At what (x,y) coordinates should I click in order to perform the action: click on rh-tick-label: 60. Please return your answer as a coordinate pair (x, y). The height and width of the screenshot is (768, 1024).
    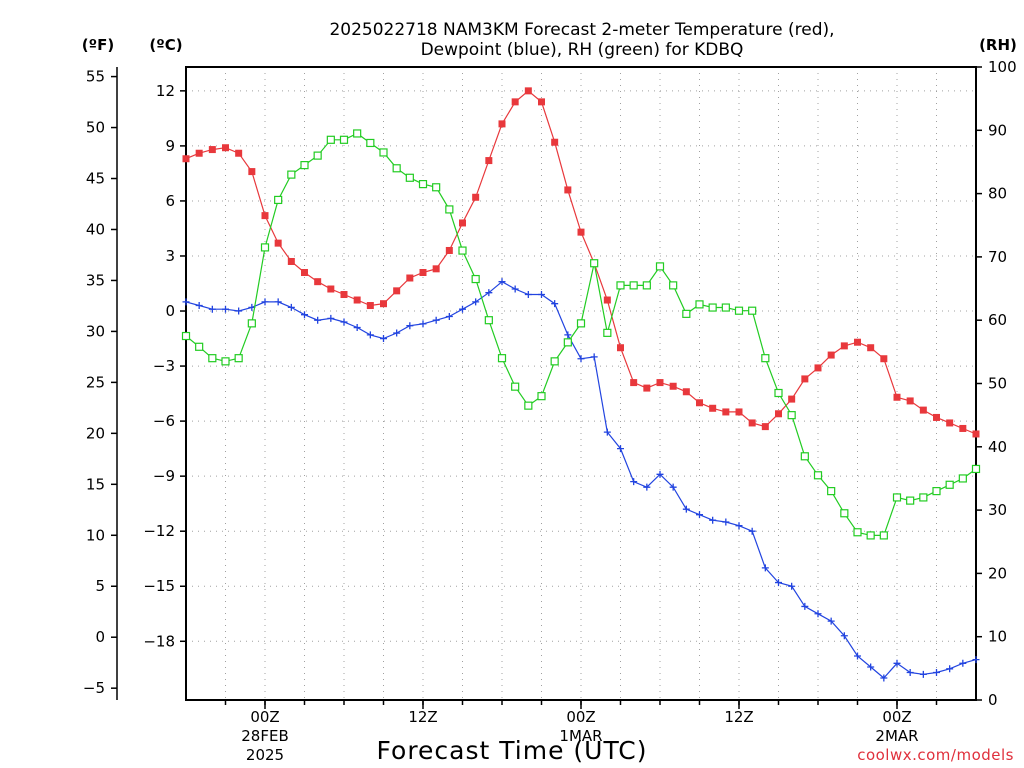
    Looking at the image, I should click on (997, 320).